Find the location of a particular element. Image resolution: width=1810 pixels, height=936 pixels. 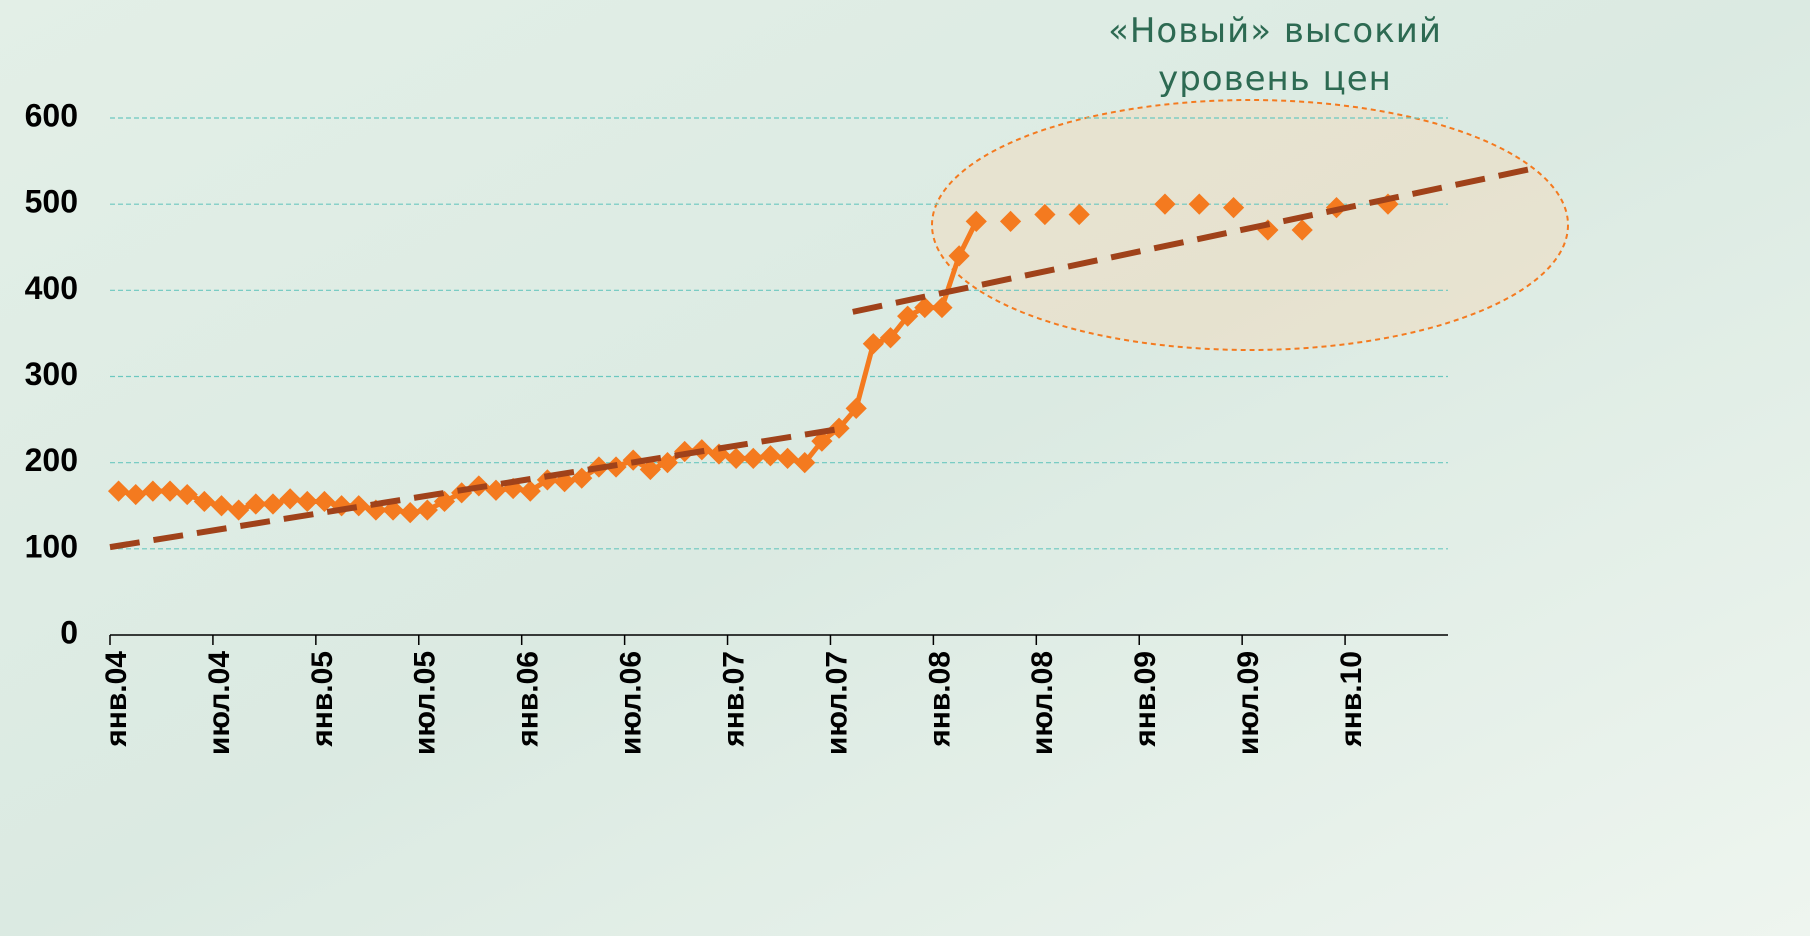

x-tick-label: июл.09 is located at coordinates (1248, 703).